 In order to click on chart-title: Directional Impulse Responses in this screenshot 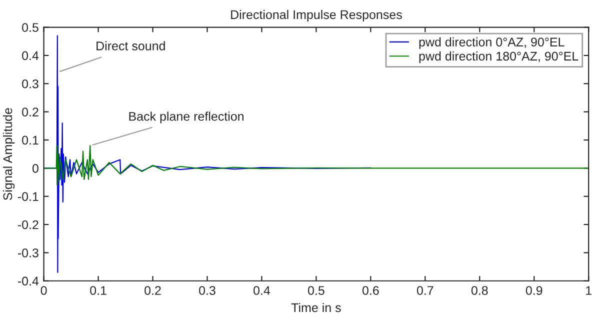, I will do `click(316, 16)`.